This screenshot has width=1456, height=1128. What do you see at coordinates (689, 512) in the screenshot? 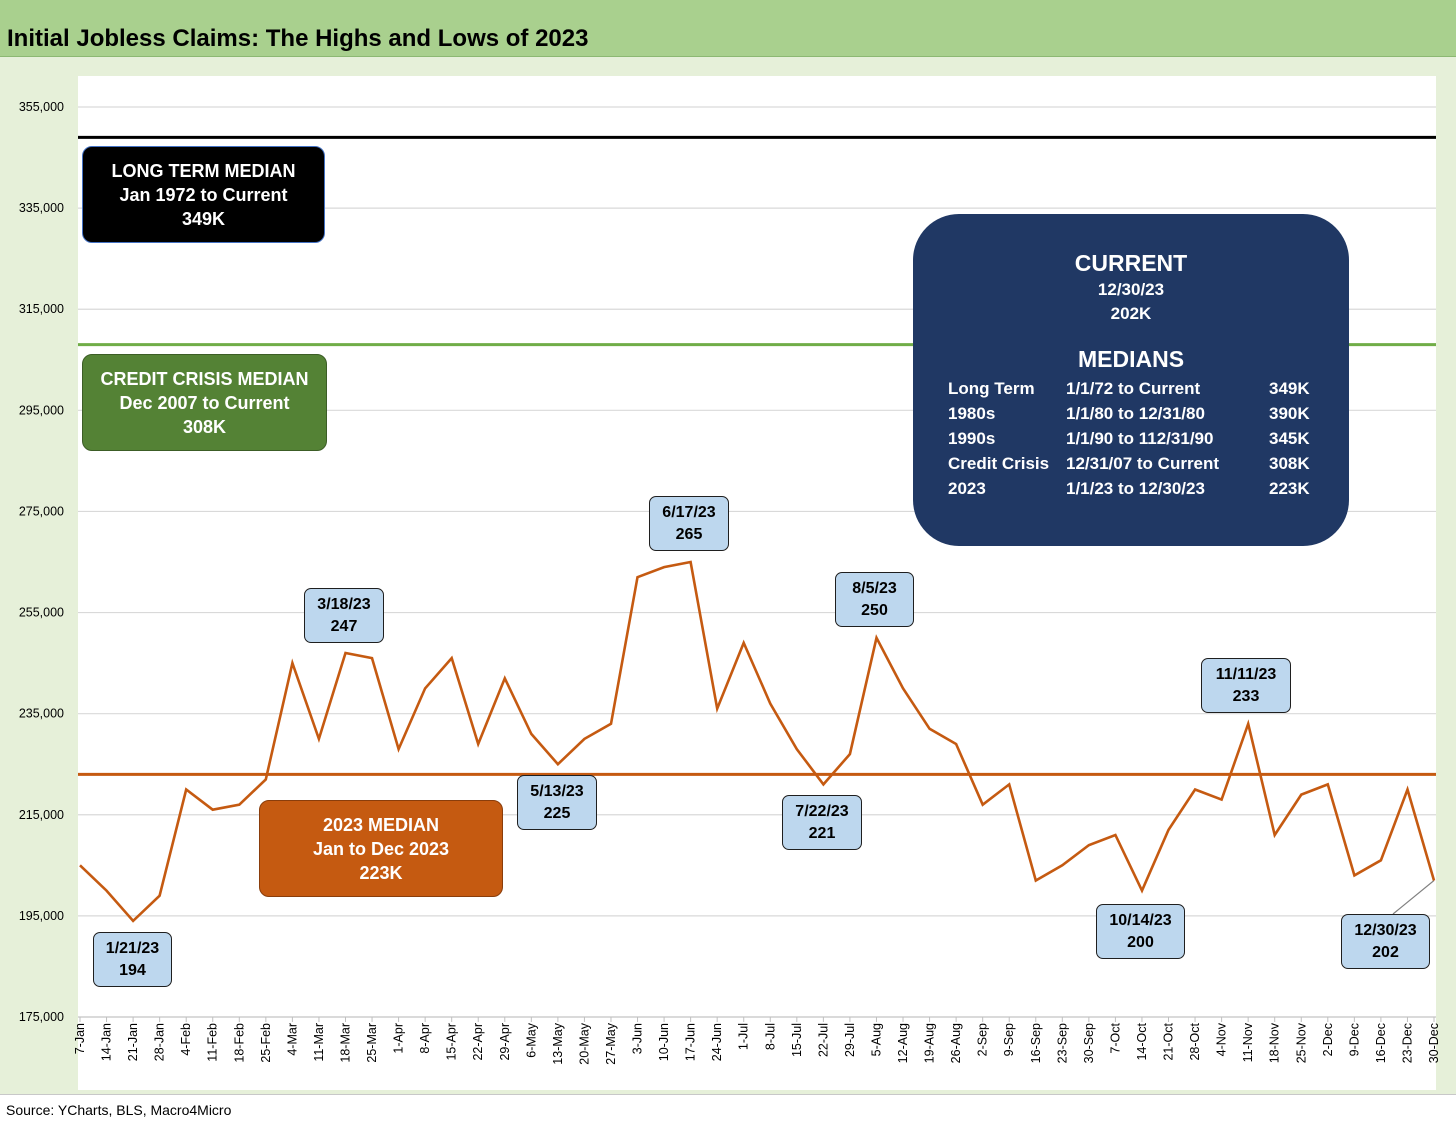
I see `callout-date: 6/17/23` at bounding box center [689, 512].